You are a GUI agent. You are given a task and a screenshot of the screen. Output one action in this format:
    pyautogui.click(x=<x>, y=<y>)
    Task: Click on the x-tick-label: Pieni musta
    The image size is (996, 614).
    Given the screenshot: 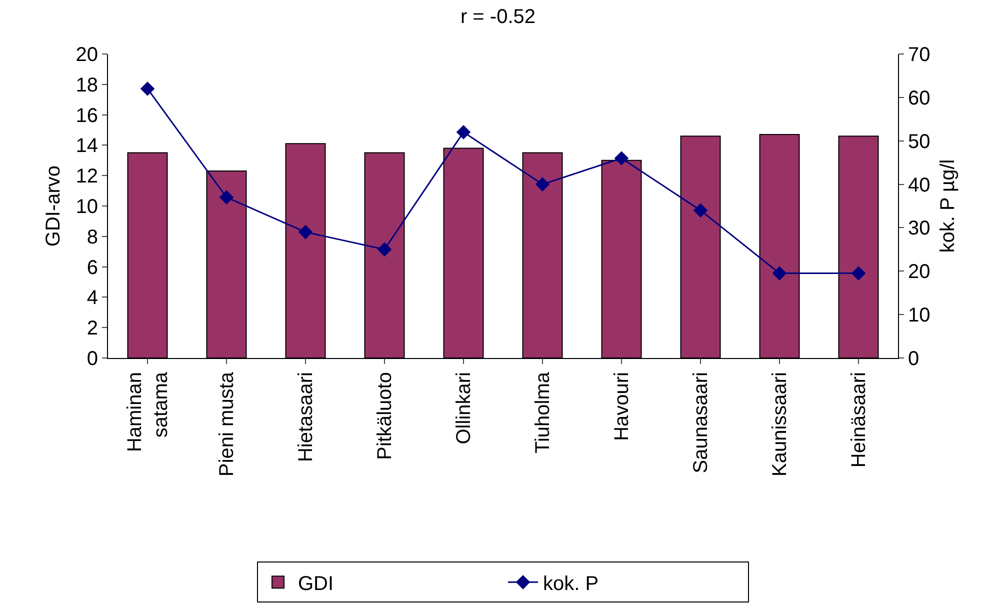 What is the action you would take?
    pyautogui.click(x=227, y=423)
    